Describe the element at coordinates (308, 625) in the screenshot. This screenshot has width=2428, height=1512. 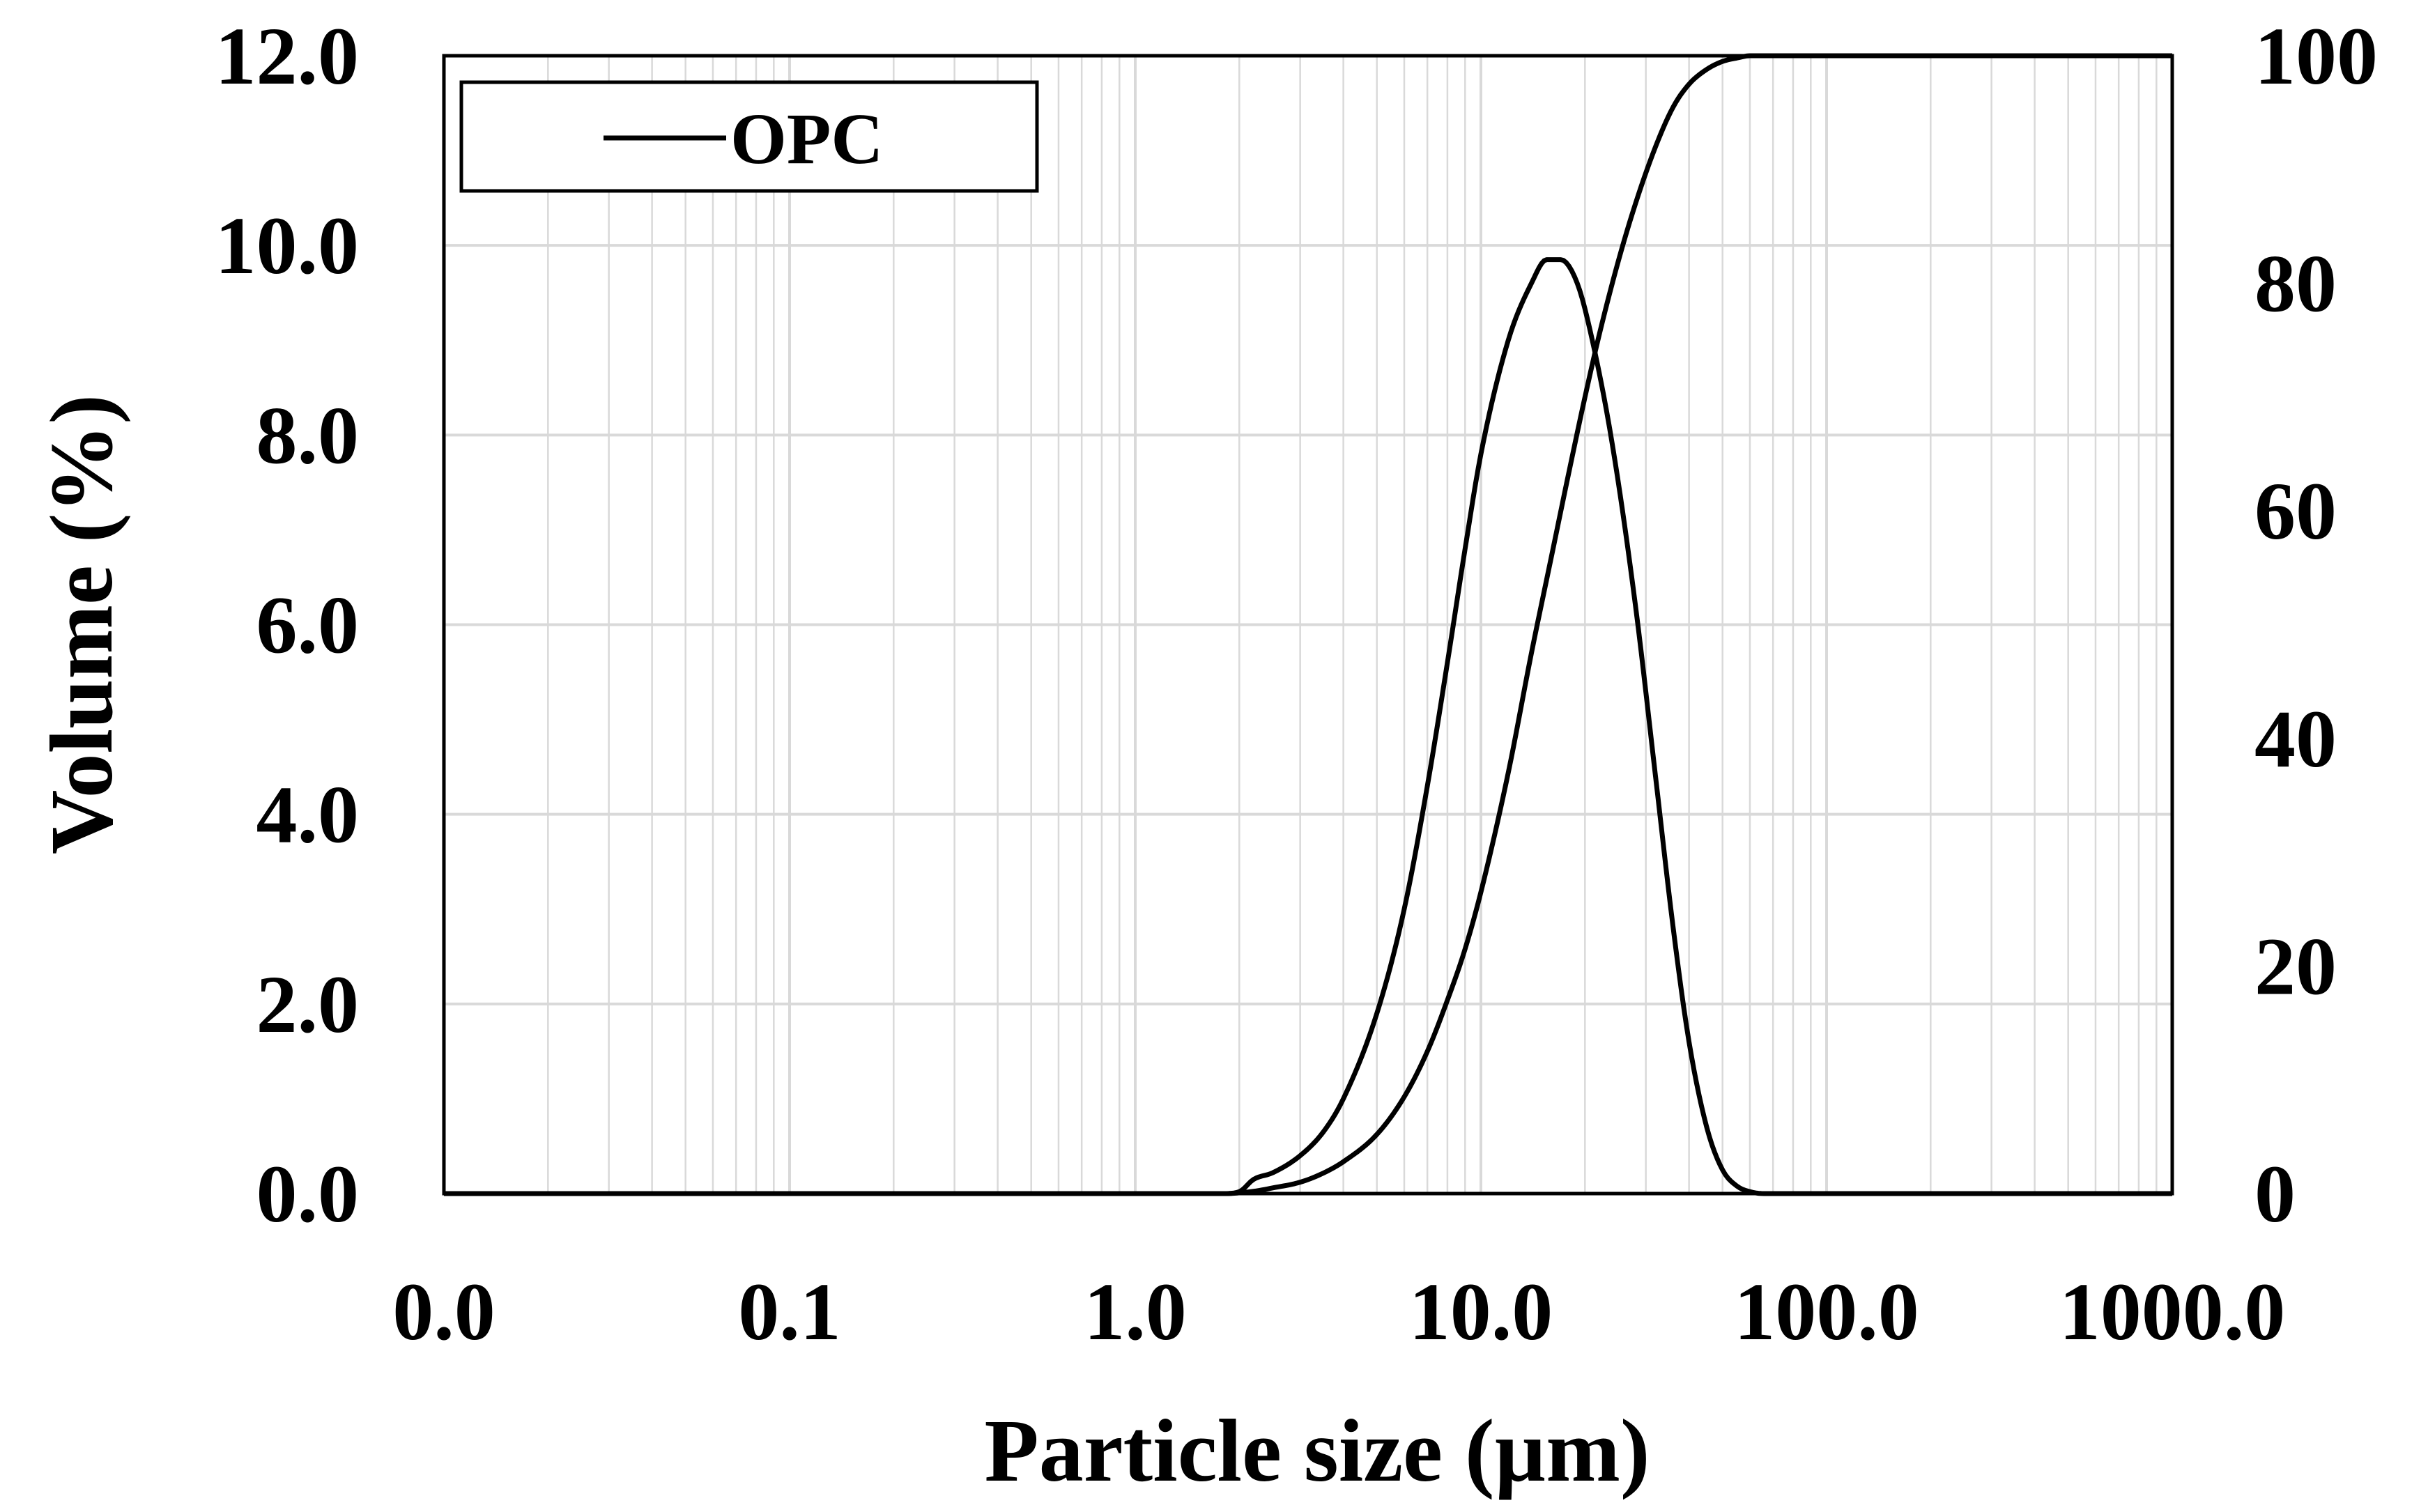
I see `y-tick-label: 6.0` at that location.